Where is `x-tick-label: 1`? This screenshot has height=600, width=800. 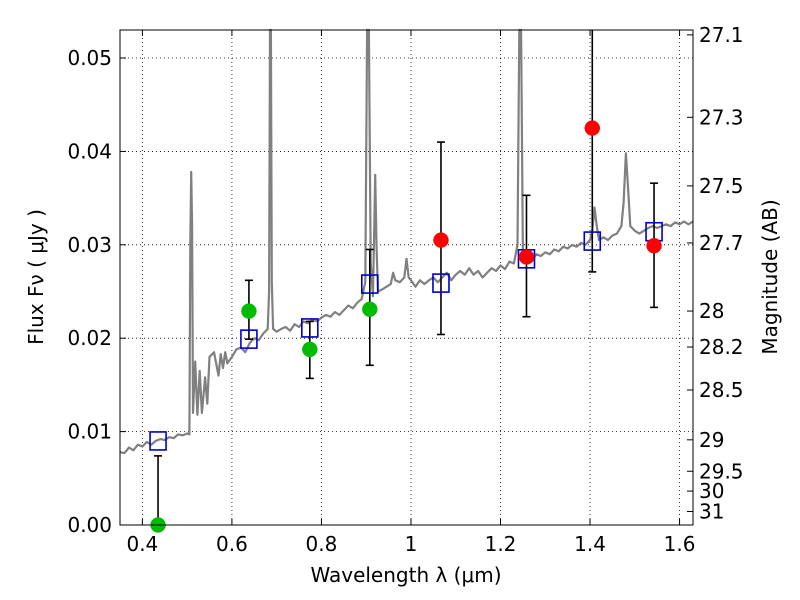
x-tick-label: 1 is located at coordinates (411, 544).